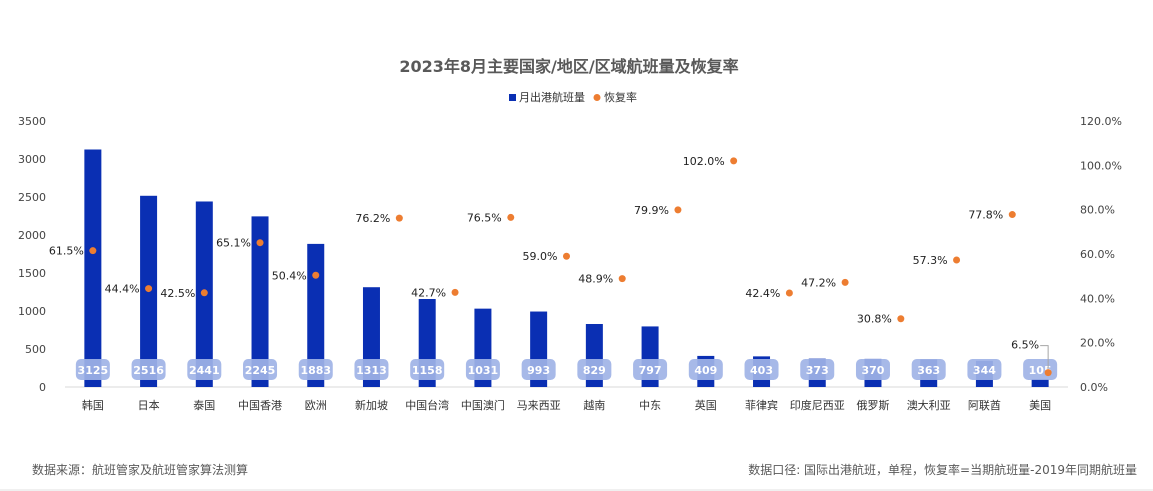 The width and height of the screenshot is (1153, 491). What do you see at coordinates (650, 405) in the screenshot?
I see `category-label: 中东` at bounding box center [650, 405].